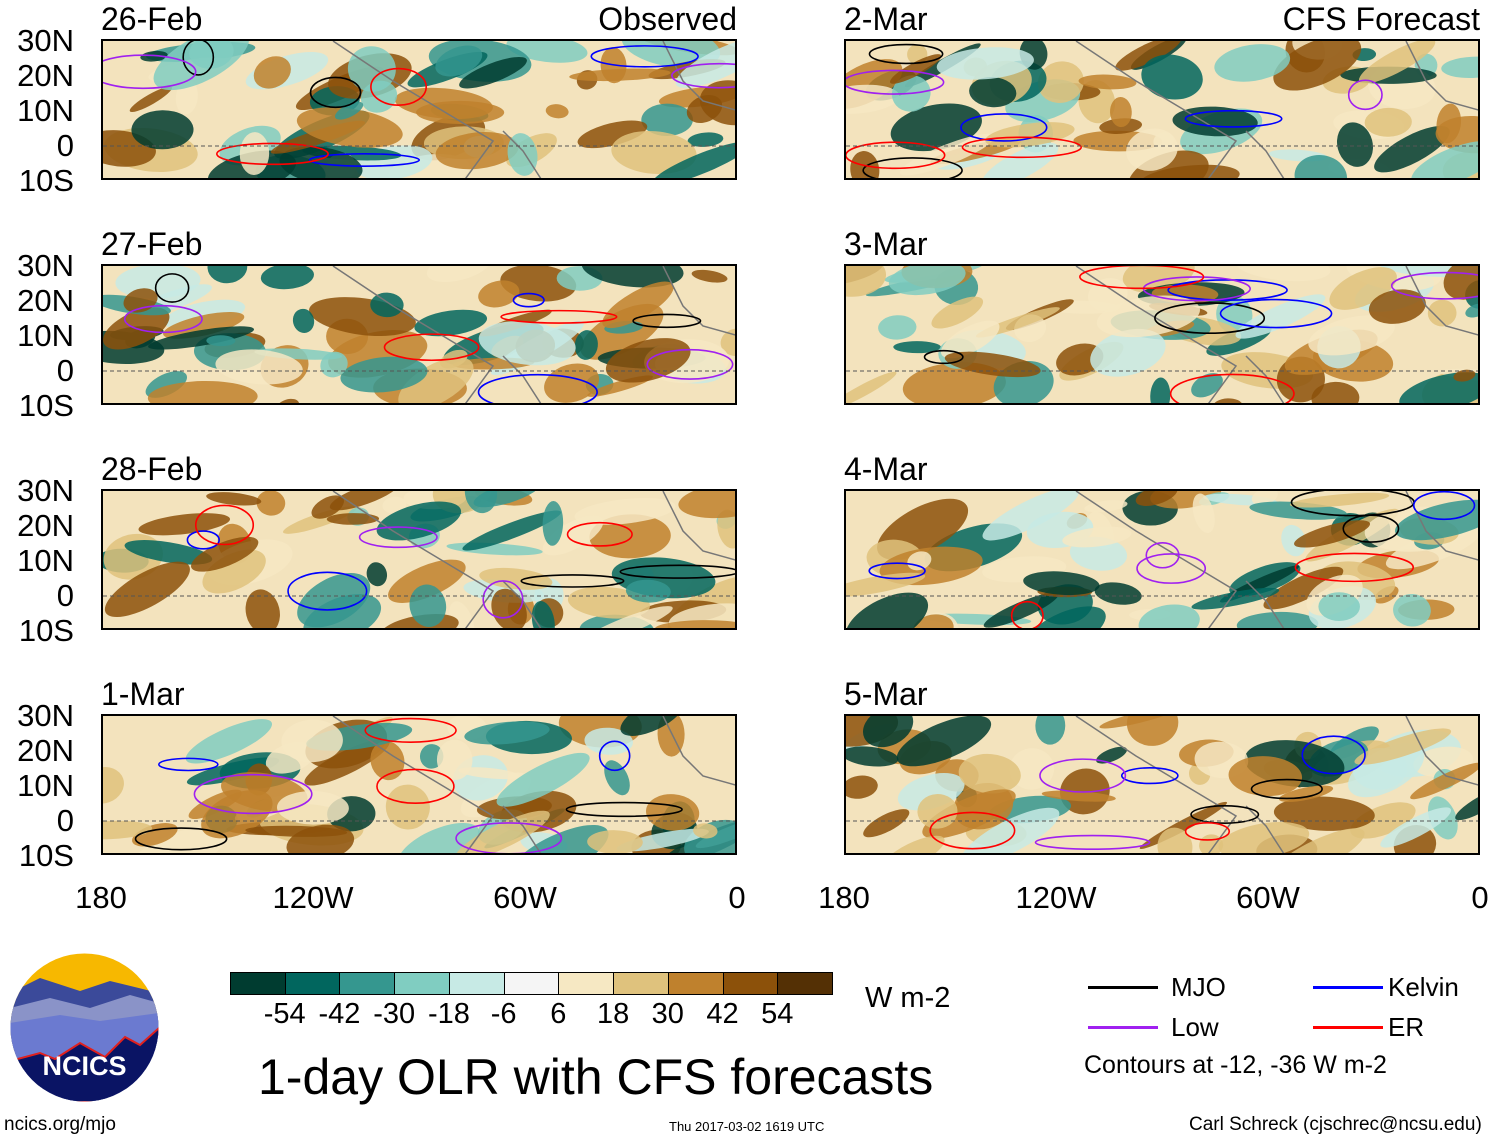 Image resolution: width=1510 pixels, height=1142 pixels. What do you see at coordinates (60, 1124) in the screenshot?
I see `site-url: ncics.org/mjo` at bounding box center [60, 1124].